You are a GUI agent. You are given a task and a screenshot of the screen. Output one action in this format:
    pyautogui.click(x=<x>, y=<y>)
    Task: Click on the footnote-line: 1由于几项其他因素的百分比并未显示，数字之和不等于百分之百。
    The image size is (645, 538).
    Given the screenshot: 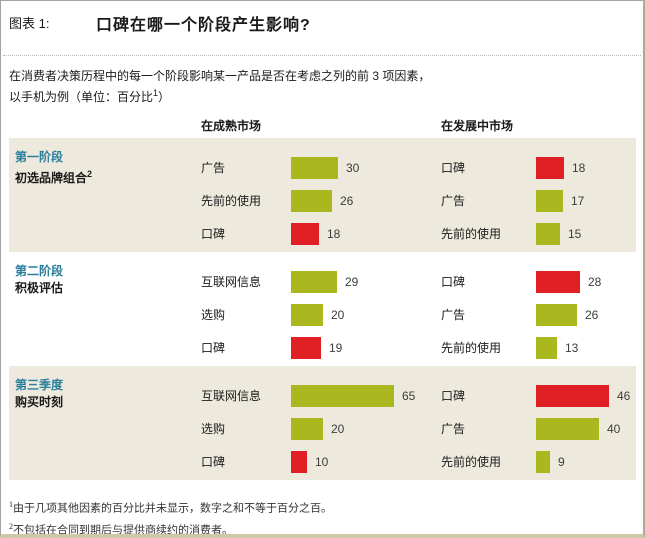 What is the action you would take?
    pyautogui.click(x=170, y=507)
    